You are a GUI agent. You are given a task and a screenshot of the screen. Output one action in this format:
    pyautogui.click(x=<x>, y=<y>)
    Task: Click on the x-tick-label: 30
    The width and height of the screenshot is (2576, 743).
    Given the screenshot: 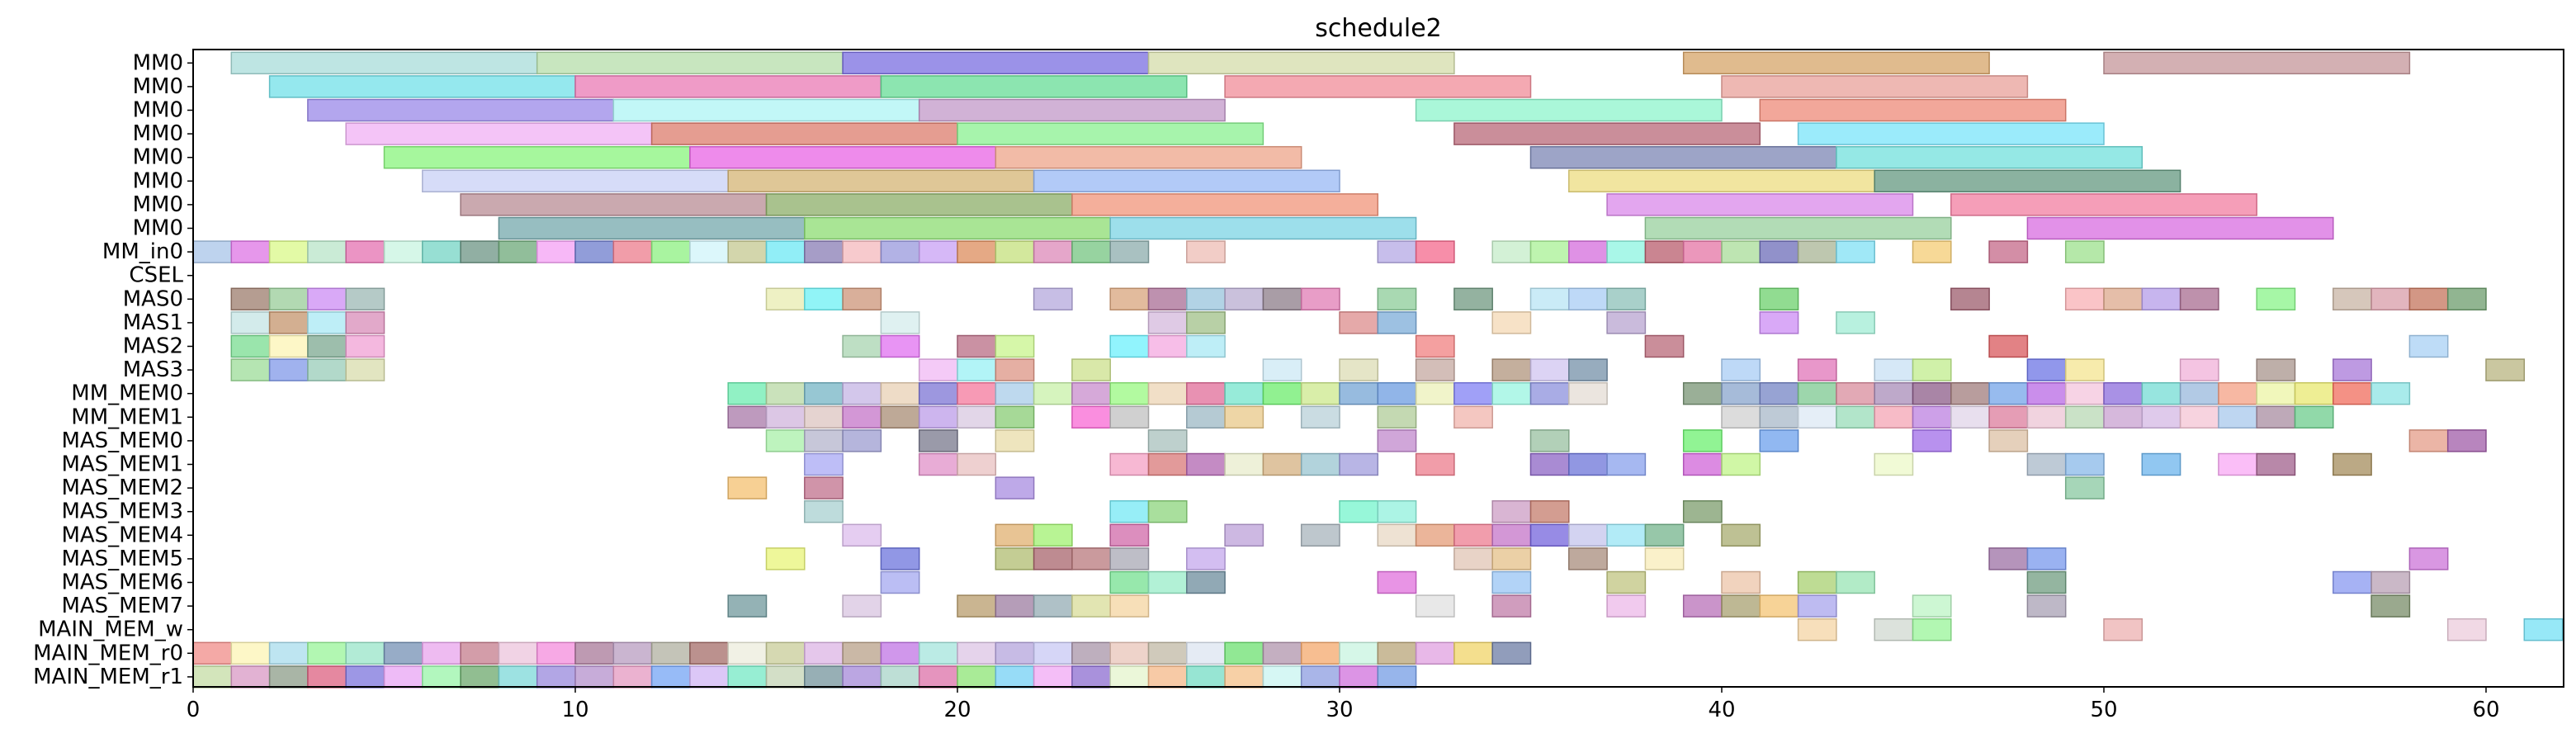 What is the action you would take?
    pyautogui.click(x=1339, y=710)
    